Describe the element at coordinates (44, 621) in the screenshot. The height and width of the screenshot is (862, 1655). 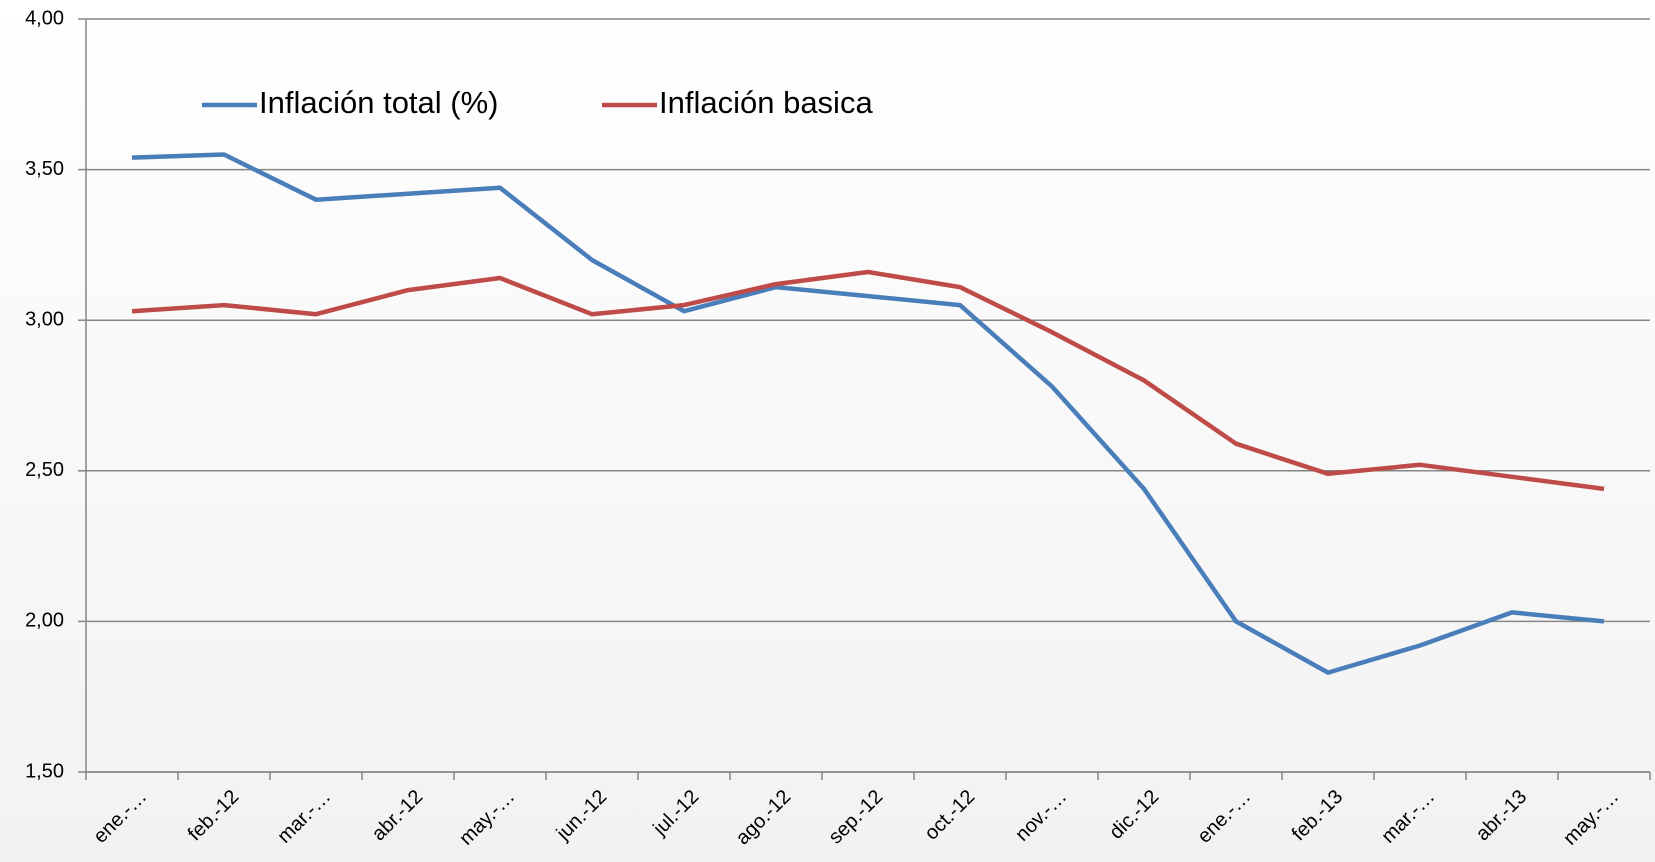
I see `y-tick-label: 2,00` at that location.